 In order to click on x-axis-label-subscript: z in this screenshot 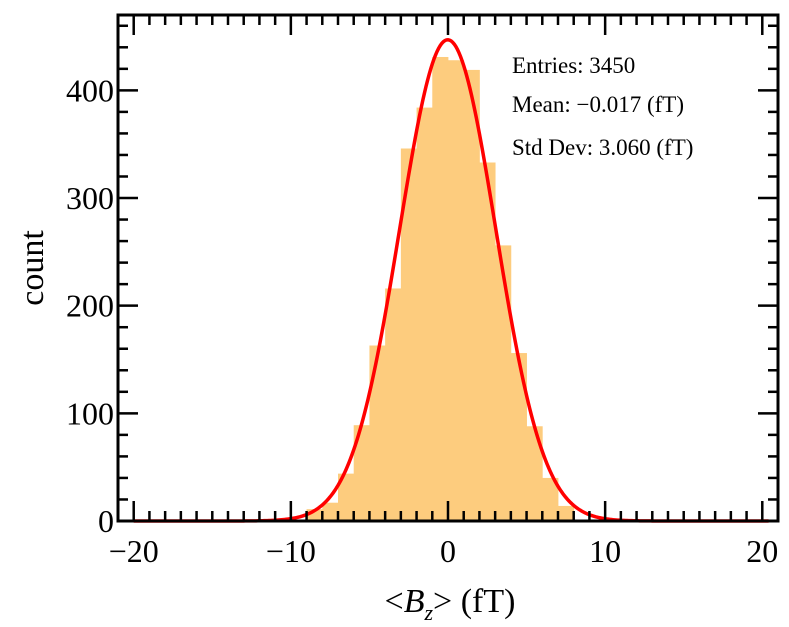, I will do `click(428, 612)`.